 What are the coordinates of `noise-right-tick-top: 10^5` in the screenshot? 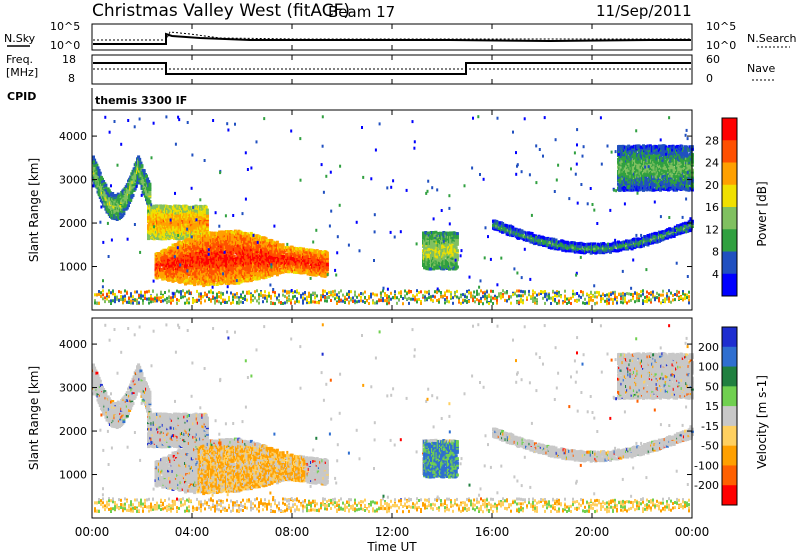 It's located at (721, 26).